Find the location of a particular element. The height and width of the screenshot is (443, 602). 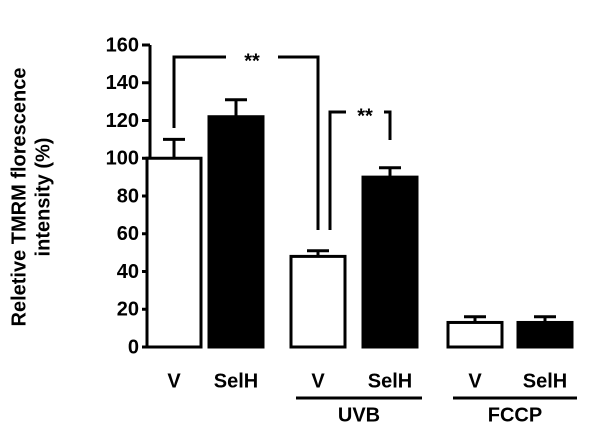

y-tick-label: 140 is located at coordinates (122, 83).